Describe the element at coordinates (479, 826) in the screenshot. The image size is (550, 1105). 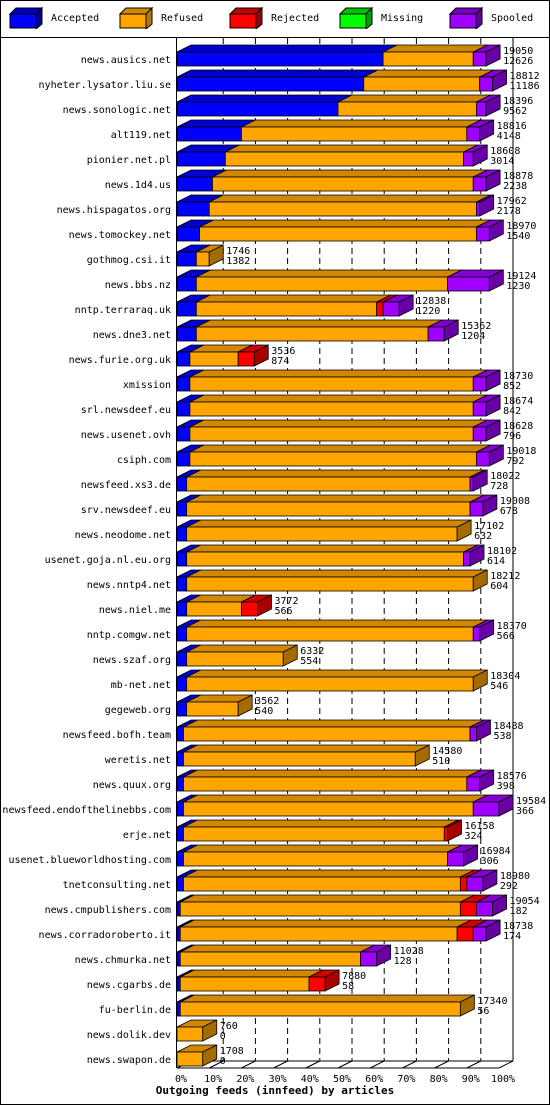
I see `offered-count-label: 16158` at that location.